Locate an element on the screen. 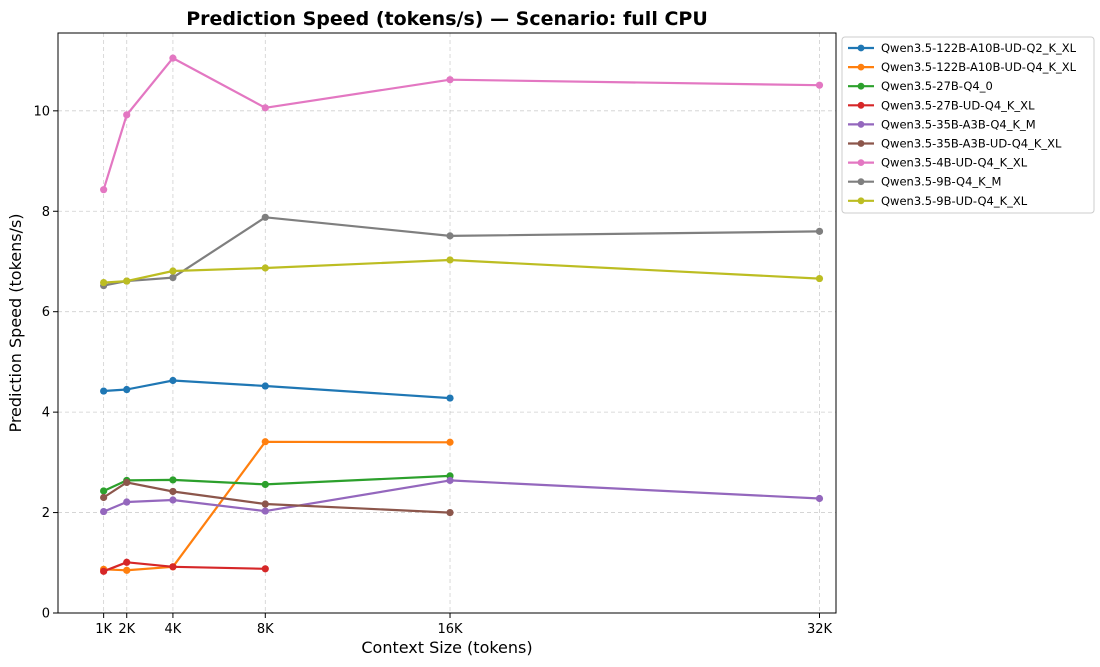  x-axis-label: Context Size (tokens) is located at coordinates (446, 647).